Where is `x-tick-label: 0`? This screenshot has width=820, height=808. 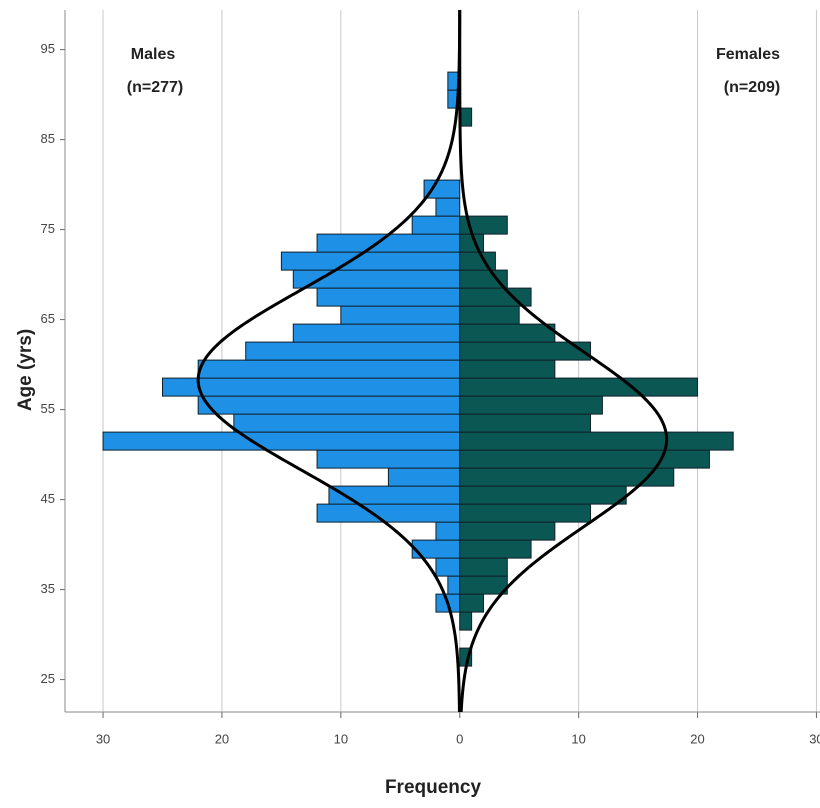
x-tick-label: 0 is located at coordinates (459, 738).